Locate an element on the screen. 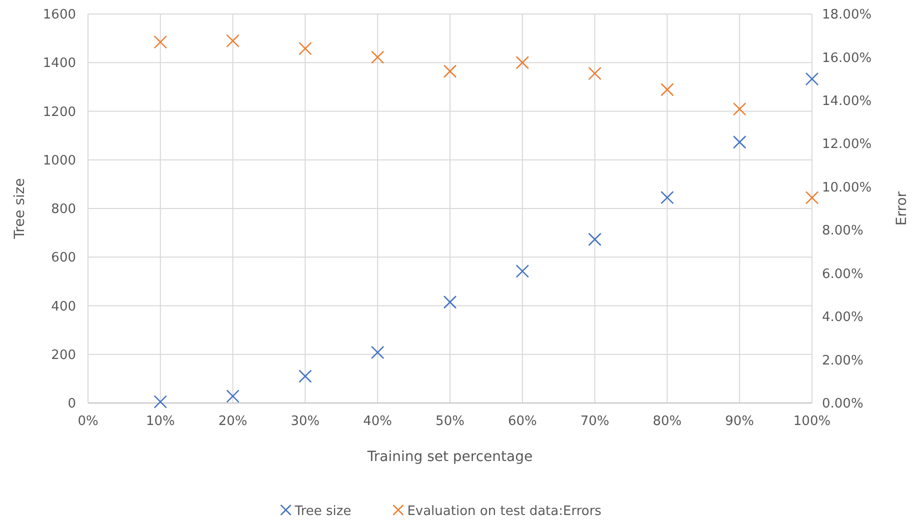  legend-label: Evaluation on test data:Errors is located at coordinates (504, 511).